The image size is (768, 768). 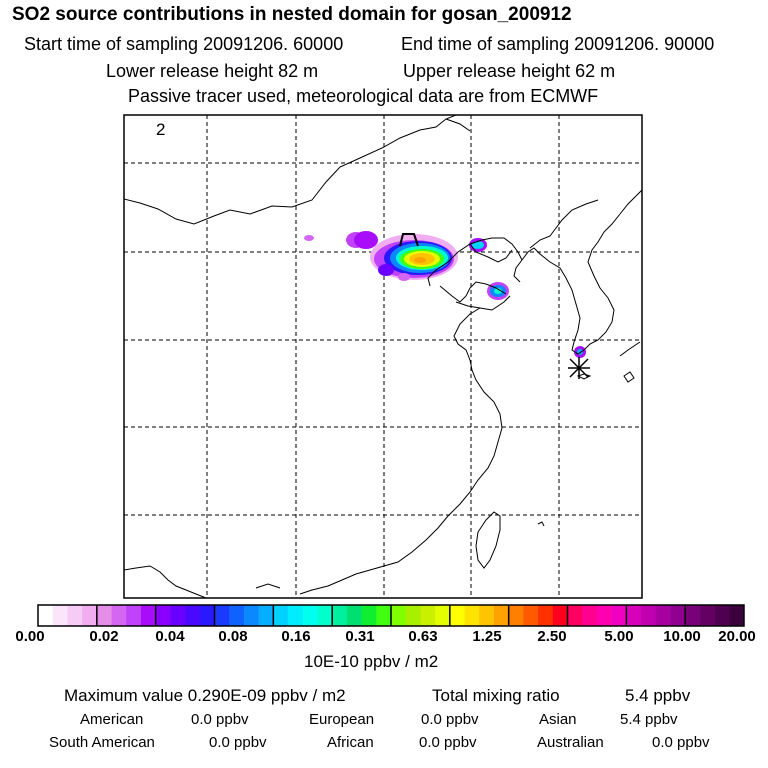 What do you see at coordinates (682, 636) in the screenshot?
I see `colorbar-tick-label: 10.00` at bounding box center [682, 636].